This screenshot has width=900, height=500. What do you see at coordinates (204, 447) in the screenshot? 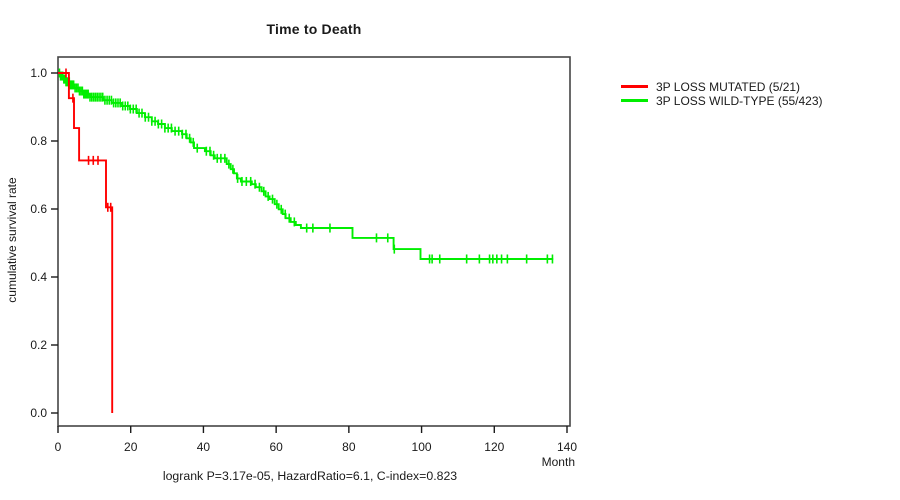
I see `x-tick-label: 40` at bounding box center [204, 447].